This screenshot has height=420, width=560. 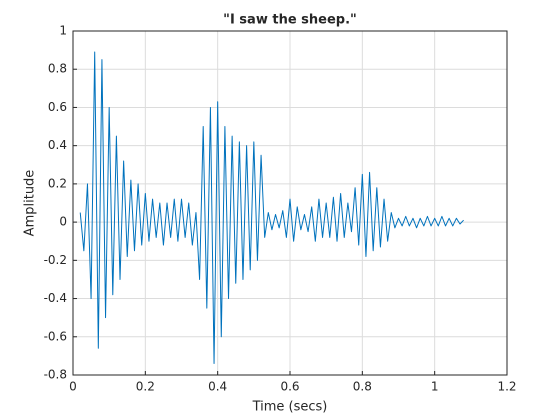 I want to click on x-tick-label: 1.2, so click(x=506, y=387).